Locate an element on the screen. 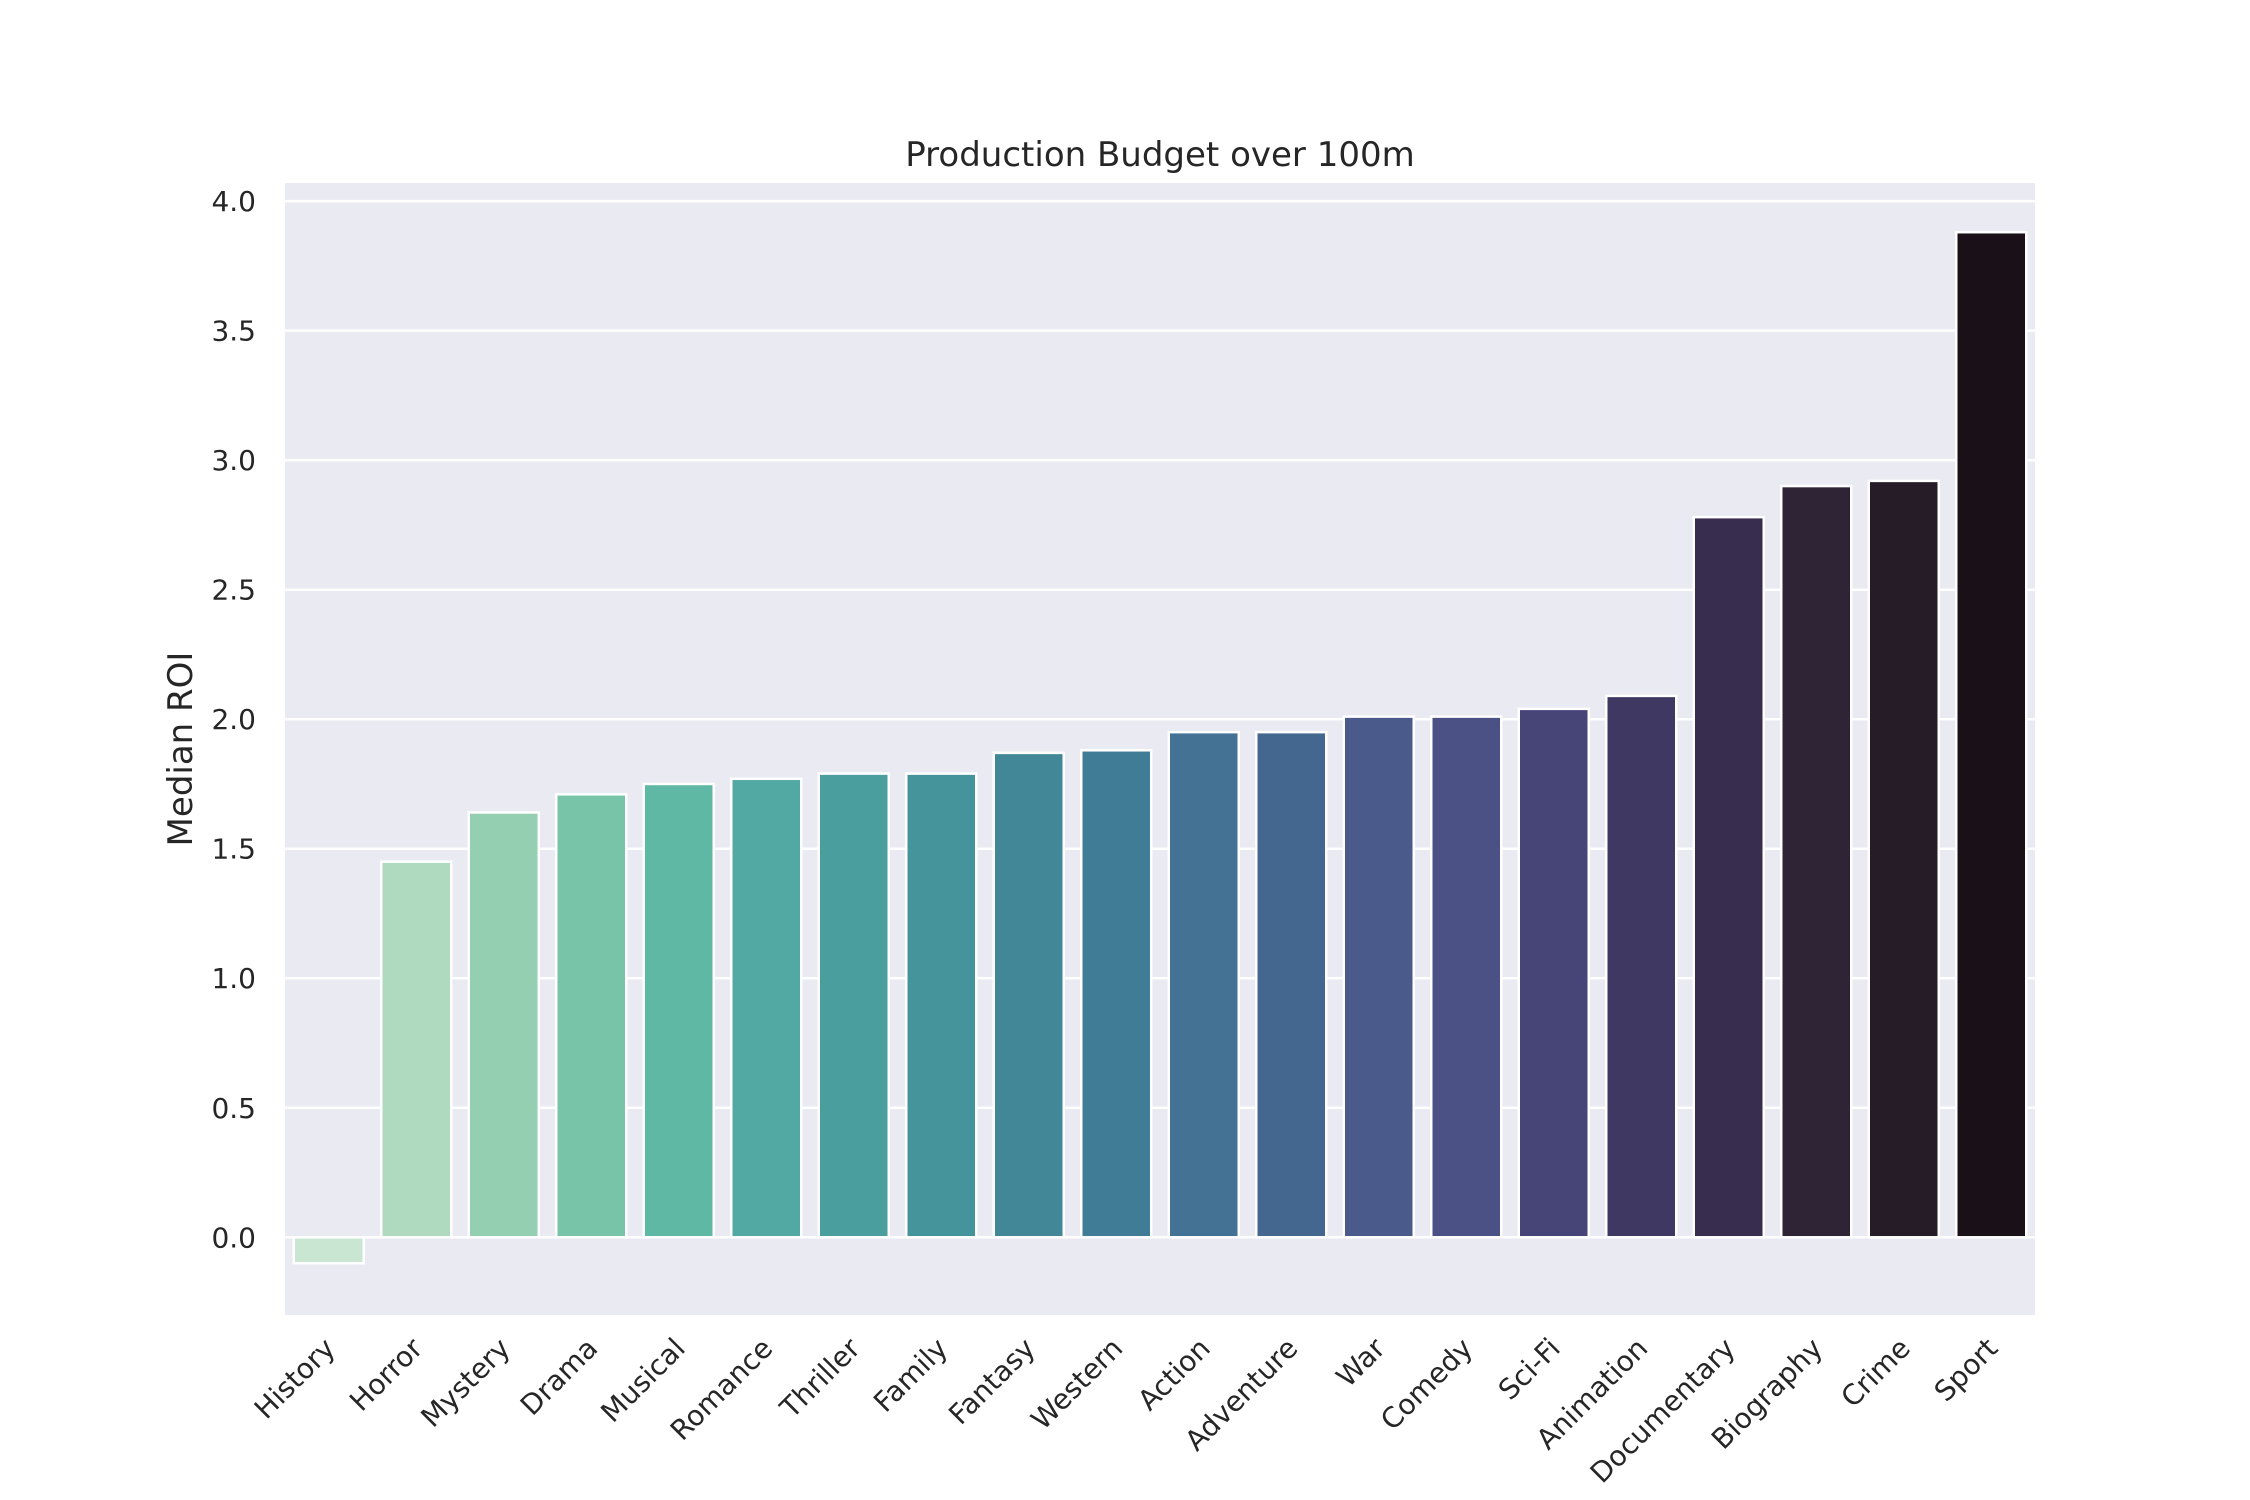 This screenshot has width=2250, height=1500. y-tick-label: 1.0 is located at coordinates (233, 978).